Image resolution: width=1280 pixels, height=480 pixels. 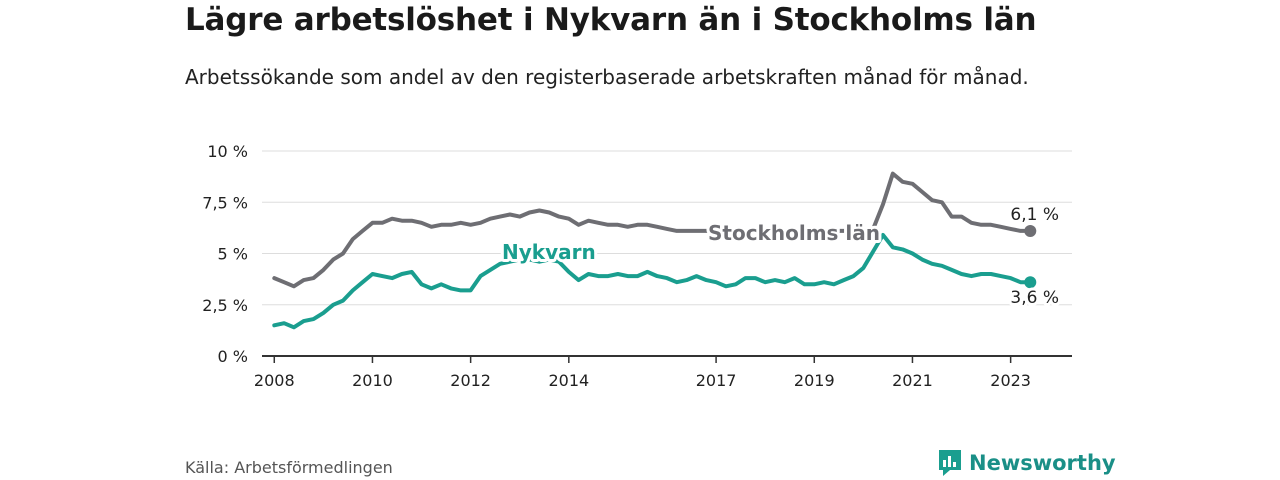 I want to click on newsworthy-logo-icon, so click(x=950, y=463).